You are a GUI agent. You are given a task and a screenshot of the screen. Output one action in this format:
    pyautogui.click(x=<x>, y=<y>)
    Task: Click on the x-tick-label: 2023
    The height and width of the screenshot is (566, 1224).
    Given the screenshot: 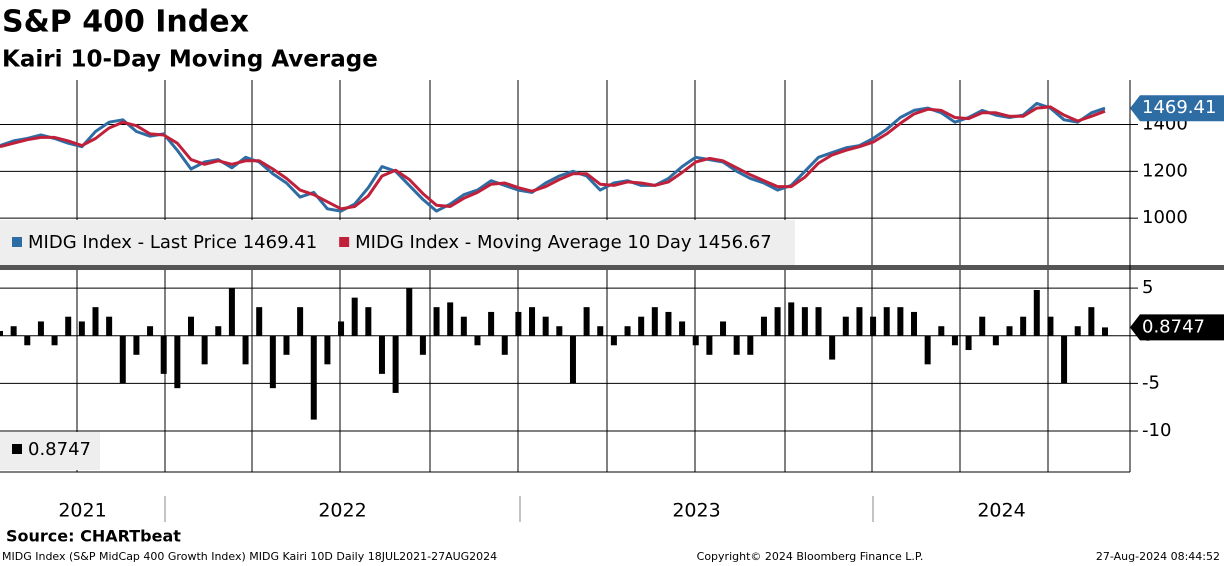 What is the action you would take?
    pyautogui.click(x=696, y=511)
    